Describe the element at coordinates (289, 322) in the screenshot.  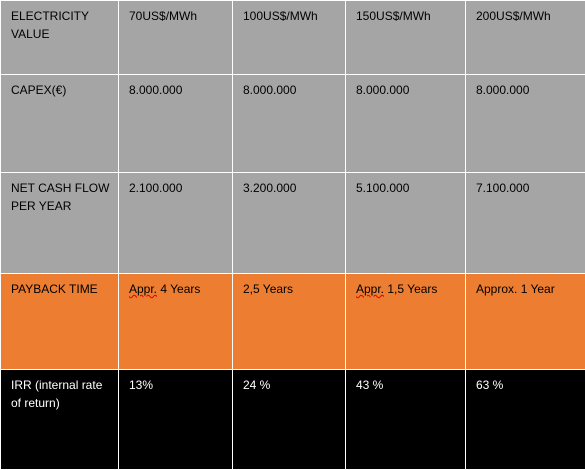
I see `table-cell: 2,5 Years` at that location.